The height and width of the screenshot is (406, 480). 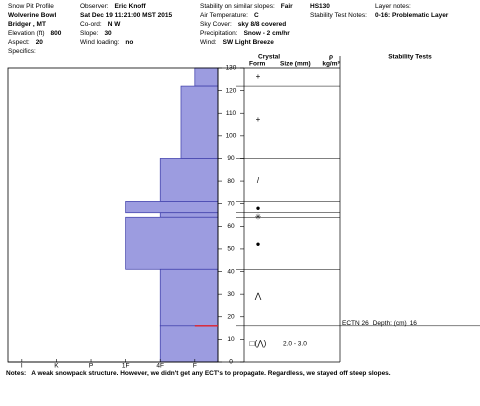 What do you see at coordinates (231, 158) in the screenshot?
I see `height-tick-label: 90` at bounding box center [231, 158].